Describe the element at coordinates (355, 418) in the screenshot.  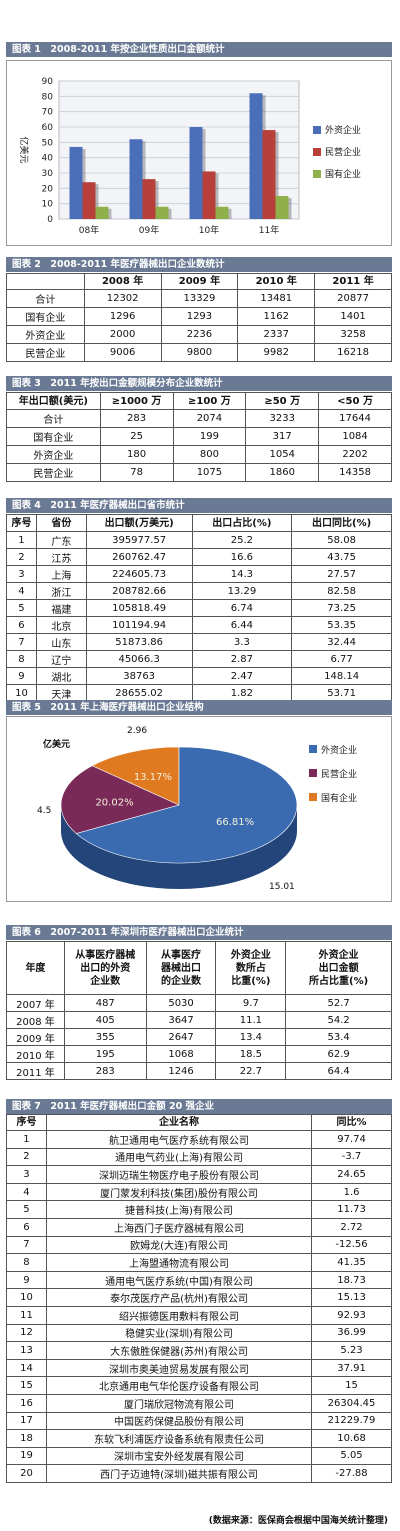
I see `table-cell: 17644` at that location.